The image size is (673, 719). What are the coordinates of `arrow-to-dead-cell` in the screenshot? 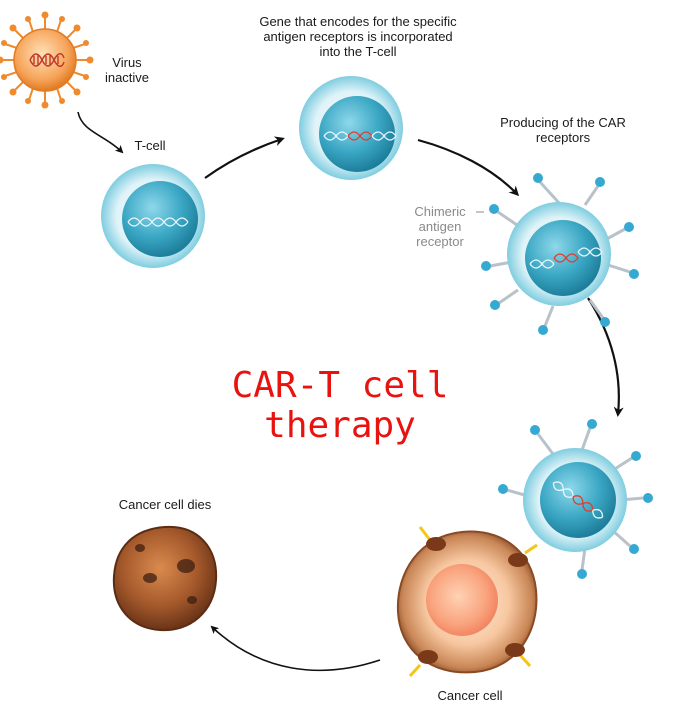 It's located at (295, 648).